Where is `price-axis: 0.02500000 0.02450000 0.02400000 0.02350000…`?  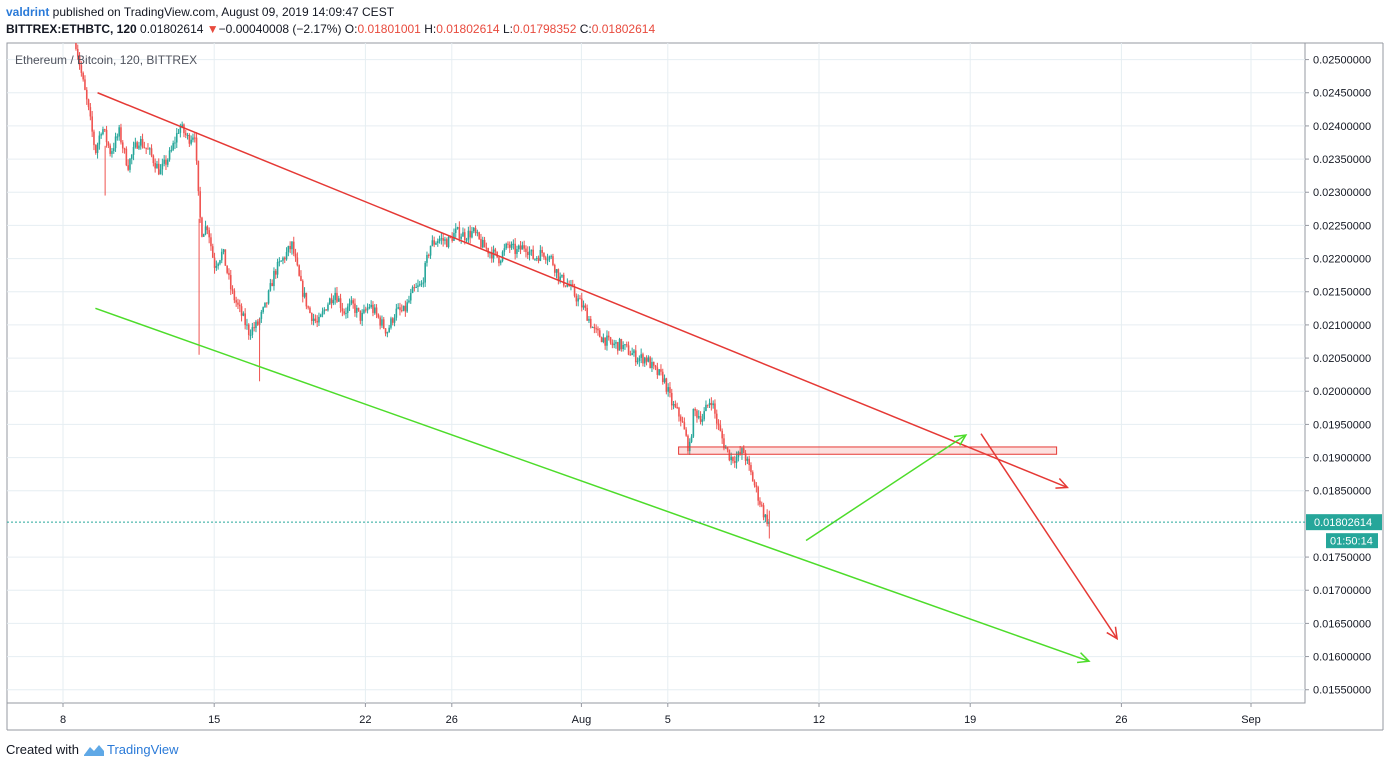 price-axis: 0.02500000 0.02450000 0.02400000 0.02350000… is located at coordinates (1338, 376).